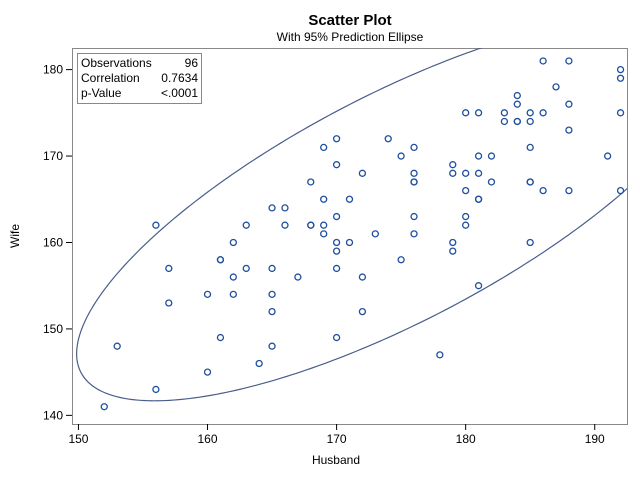 Image resolution: width=640 pixels, height=480 pixels. I want to click on x-tick-label: 190, so click(595, 439).